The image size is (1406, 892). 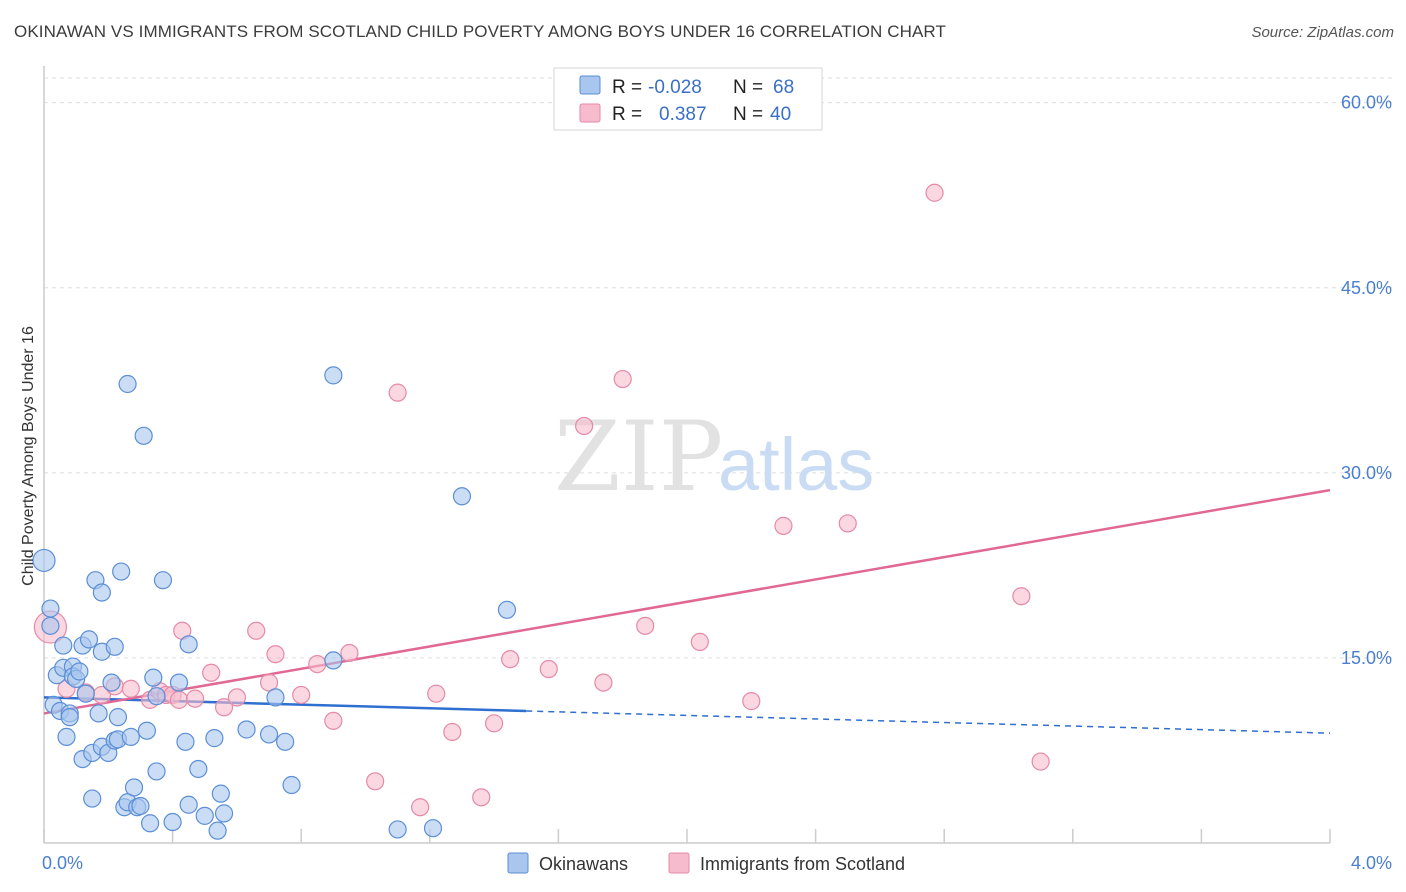 What do you see at coordinates (62, 863) in the screenshot?
I see `x-tick-label-min: 0.0%` at bounding box center [62, 863].